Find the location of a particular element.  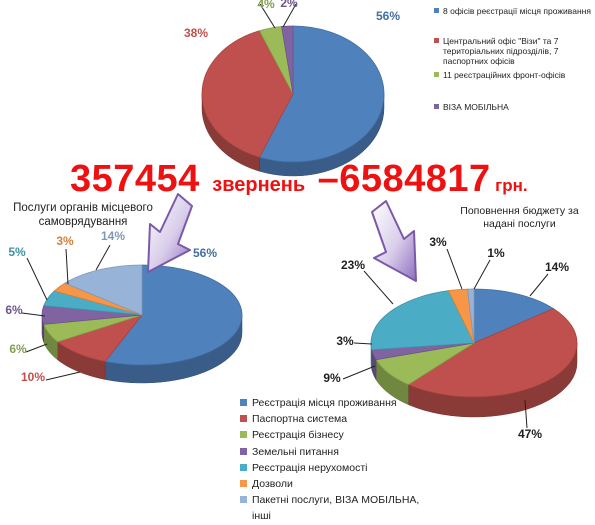

data-labels: 56% 10% 6% 6% 5% 3% 14% is located at coordinates (111, 306).